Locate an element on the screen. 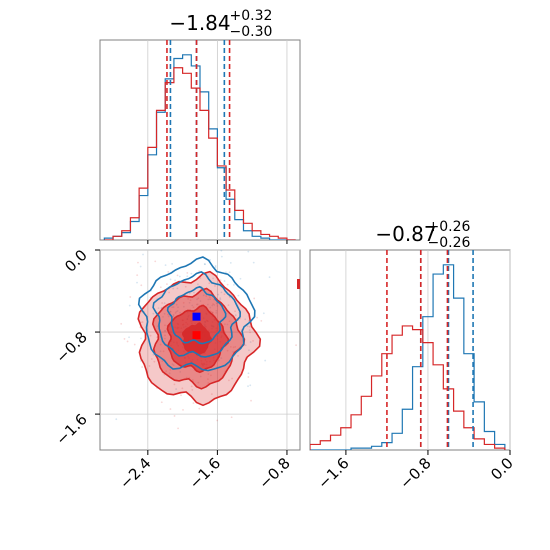 This screenshot has width=550, height=550. panel-x1-histograms is located at coordinates (199, 147).